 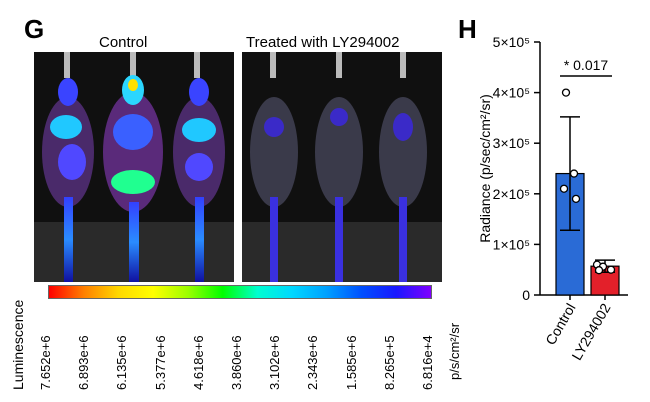 I want to click on y-tick-label: 0, so click(x=526, y=295).